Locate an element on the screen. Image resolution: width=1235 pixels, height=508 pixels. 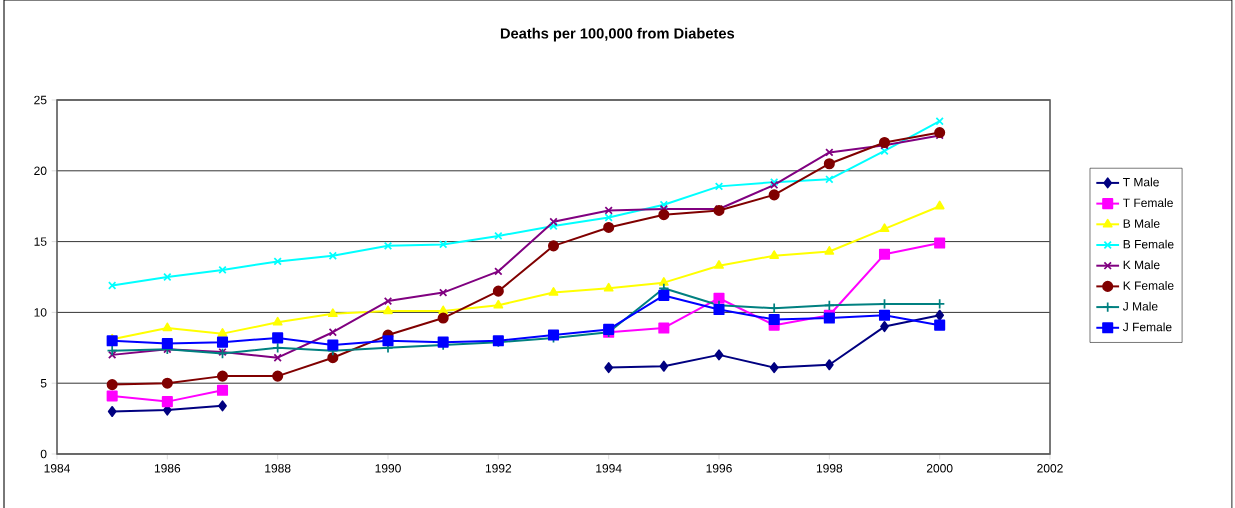
chart-title: Deaths per 100,000 from Diabetes is located at coordinates (617, 34).